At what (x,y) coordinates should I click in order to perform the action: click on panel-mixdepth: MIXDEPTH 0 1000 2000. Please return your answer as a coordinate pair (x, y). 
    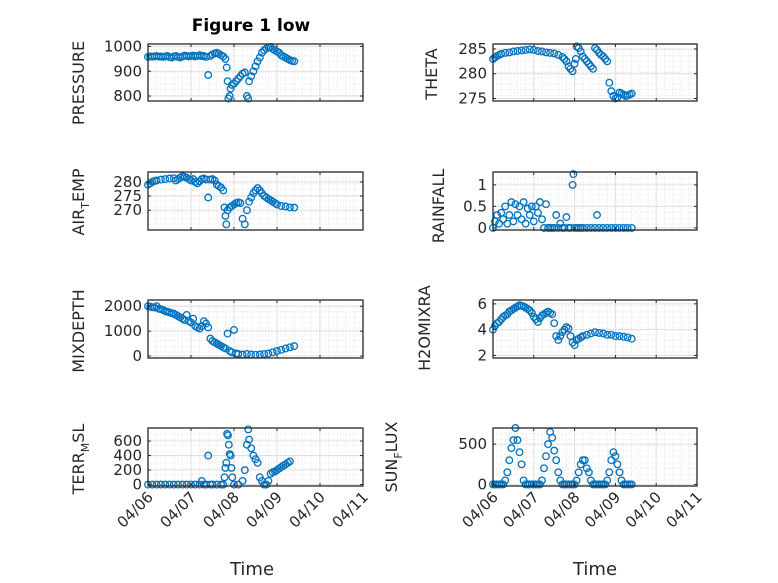
    Looking at the image, I should click on (216, 331).